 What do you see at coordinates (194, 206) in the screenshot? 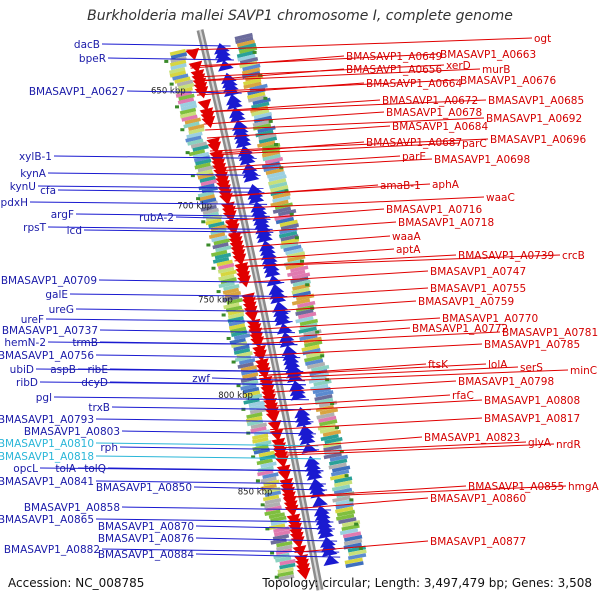
I see `tick-label: 700 kbp` at bounding box center [194, 206].